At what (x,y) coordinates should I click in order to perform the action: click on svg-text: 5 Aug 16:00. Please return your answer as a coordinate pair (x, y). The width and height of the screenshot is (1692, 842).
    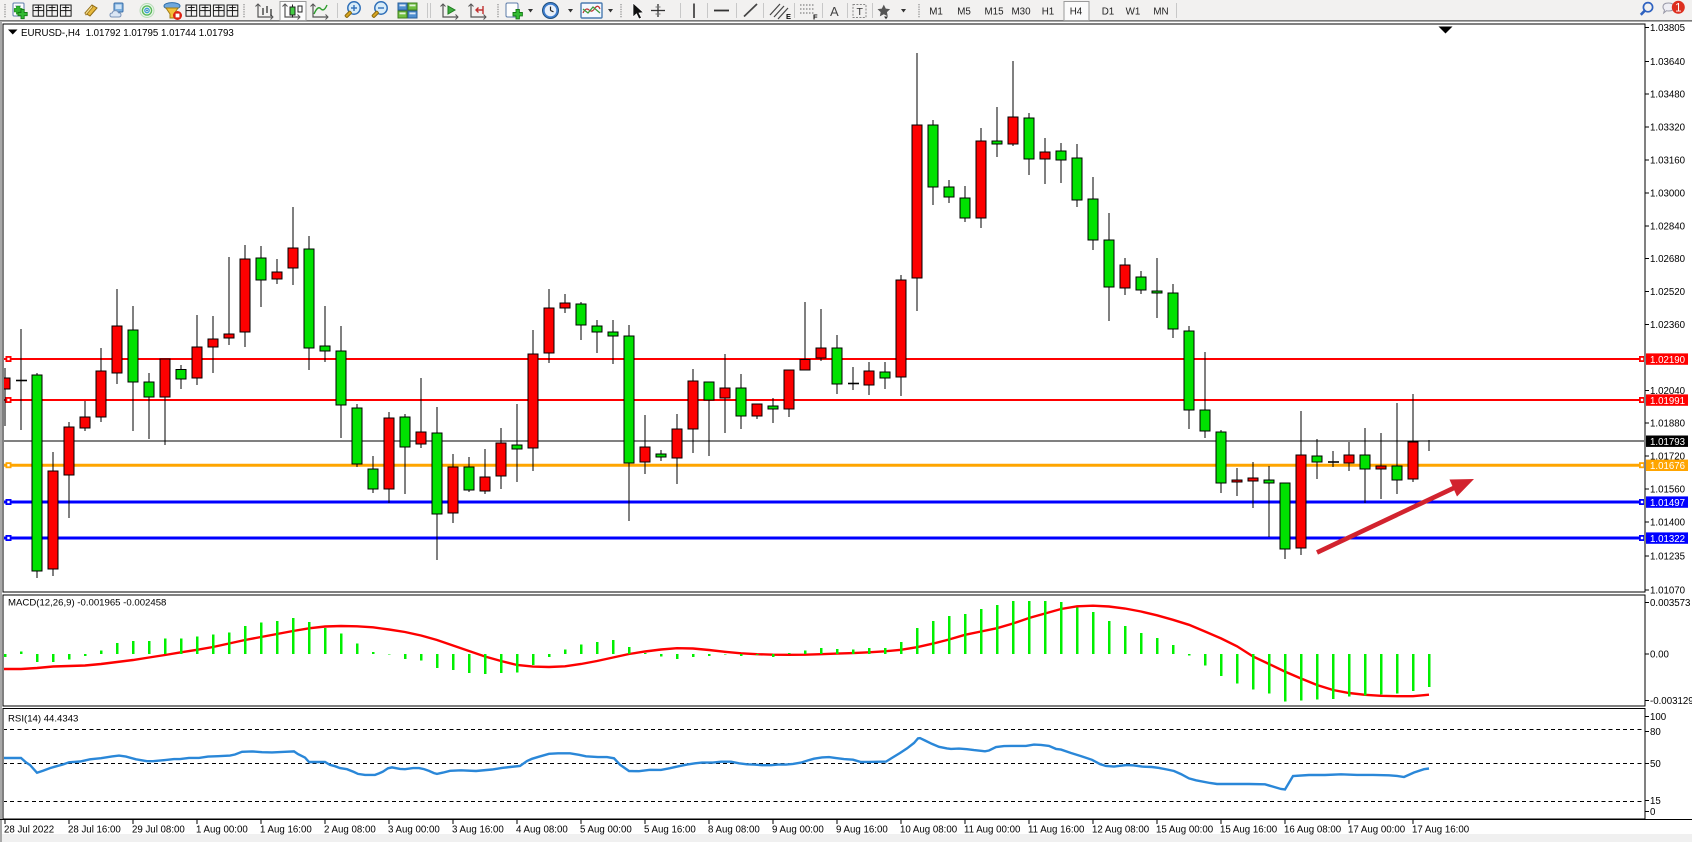
    Looking at the image, I should click on (670, 830).